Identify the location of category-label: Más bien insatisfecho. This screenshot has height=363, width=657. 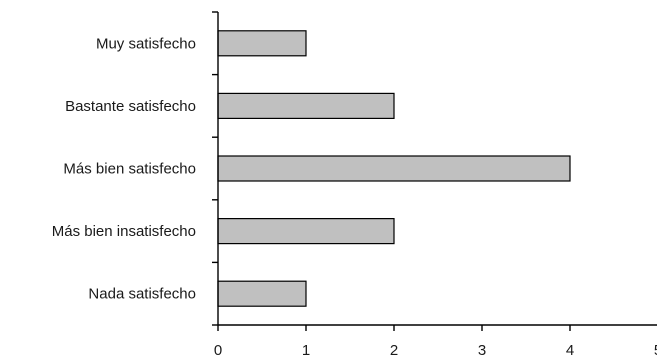
(124, 231).